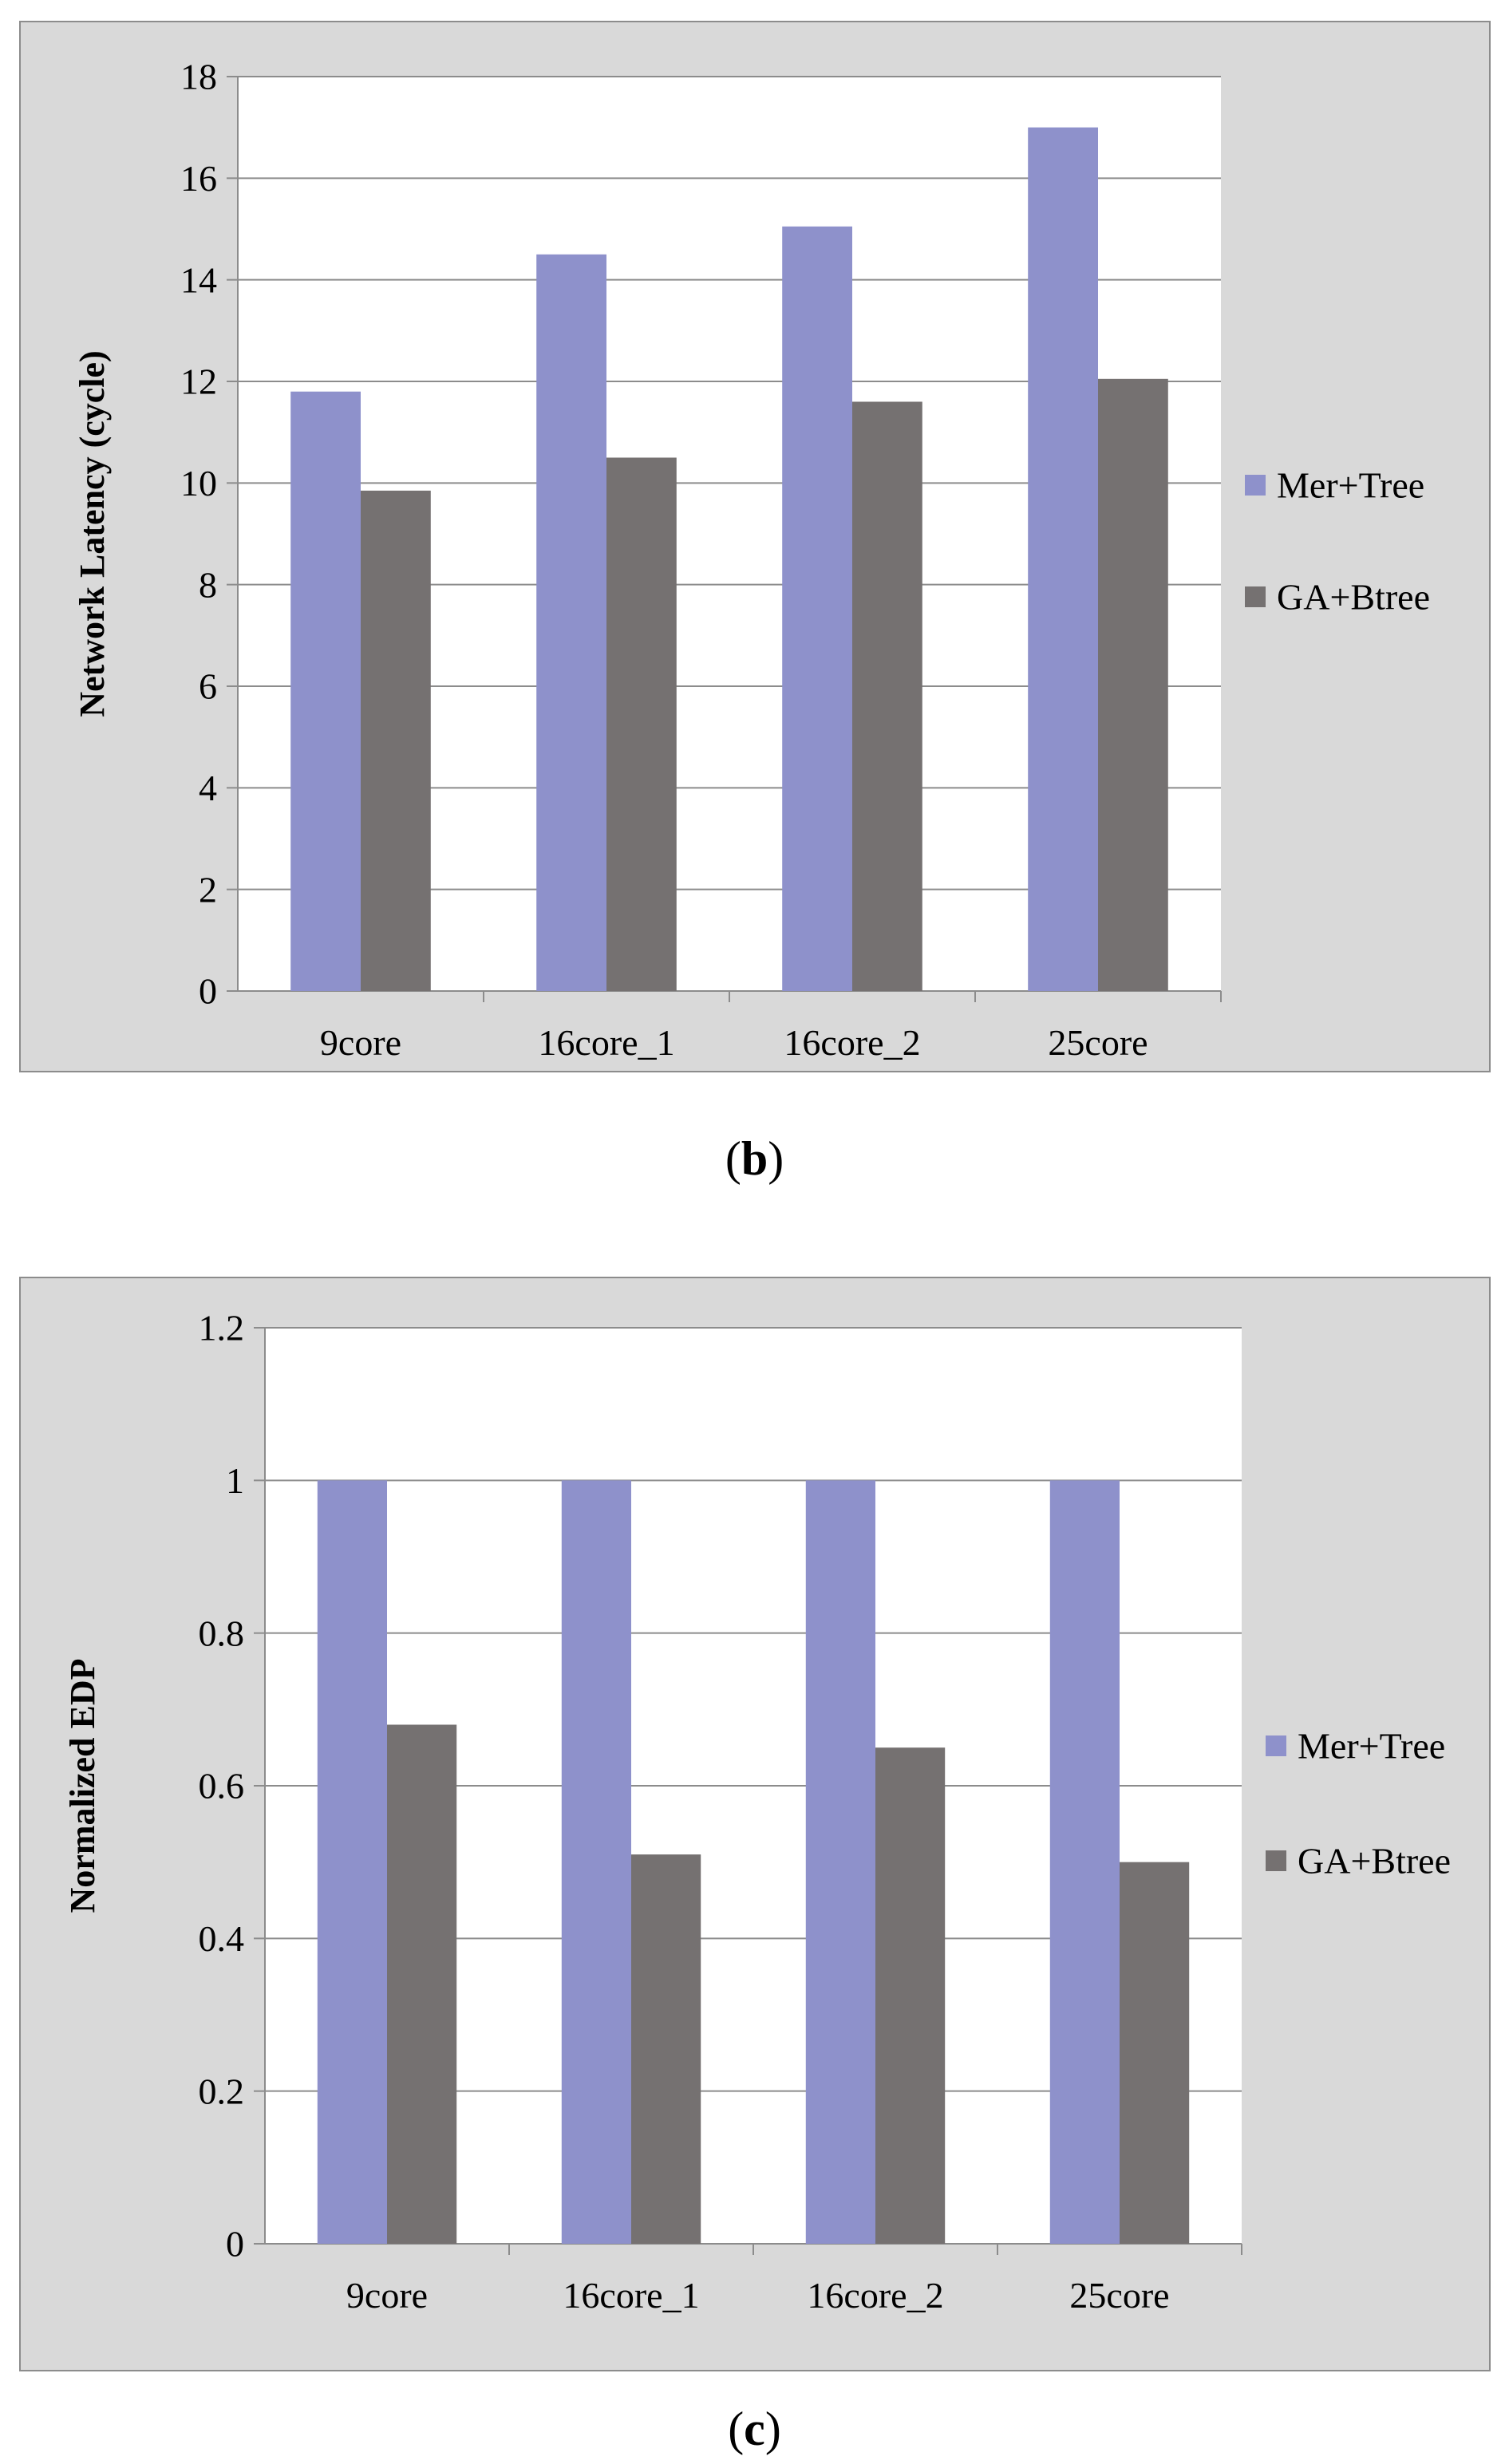  What do you see at coordinates (875, 2295) in the screenshot?
I see `chart-c-category-label: 16core_2` at bounding box center [875, 2295].